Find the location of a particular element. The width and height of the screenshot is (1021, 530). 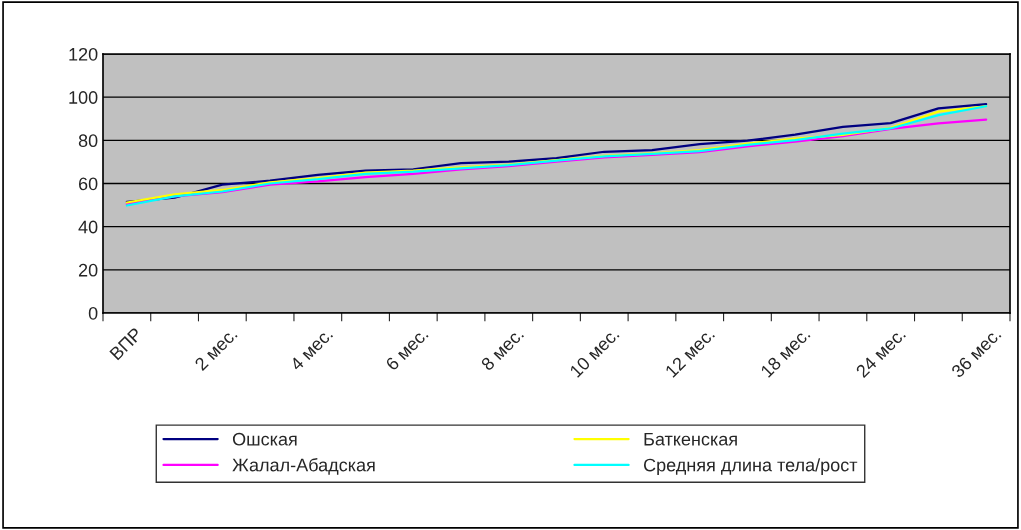

y-tick-label: 0 is located at coordinates (93, 313).